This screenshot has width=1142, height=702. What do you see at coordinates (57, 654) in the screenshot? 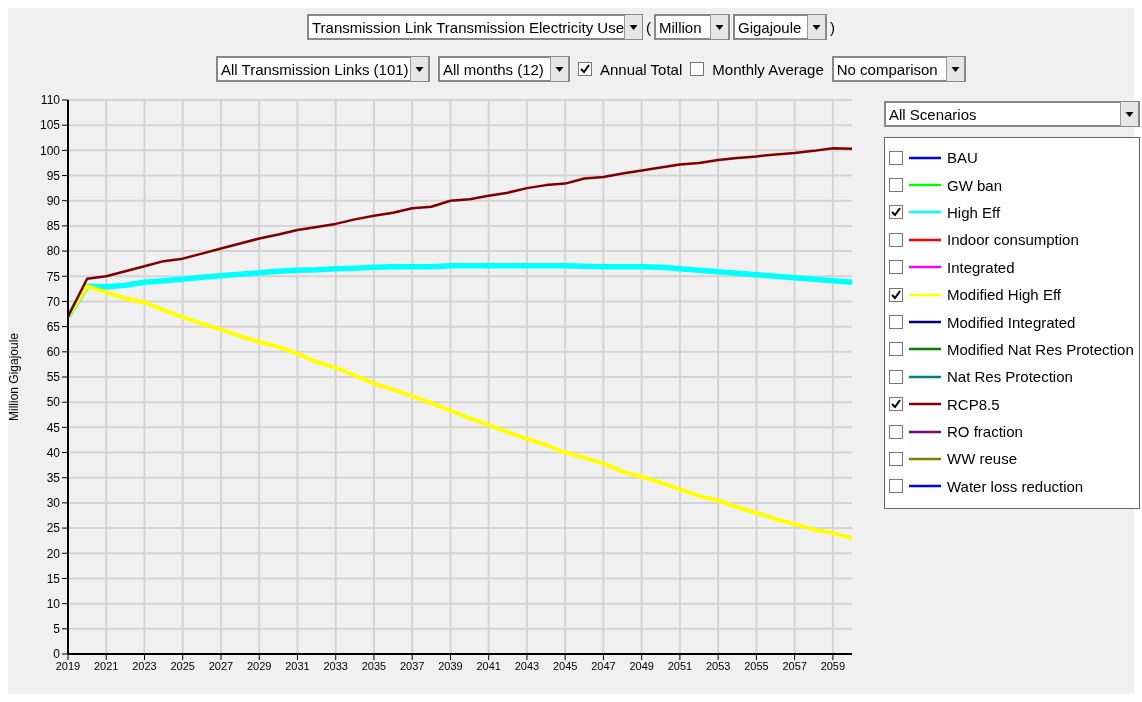
I see `y-tick-label: 0` at bounding box center [57, 654].